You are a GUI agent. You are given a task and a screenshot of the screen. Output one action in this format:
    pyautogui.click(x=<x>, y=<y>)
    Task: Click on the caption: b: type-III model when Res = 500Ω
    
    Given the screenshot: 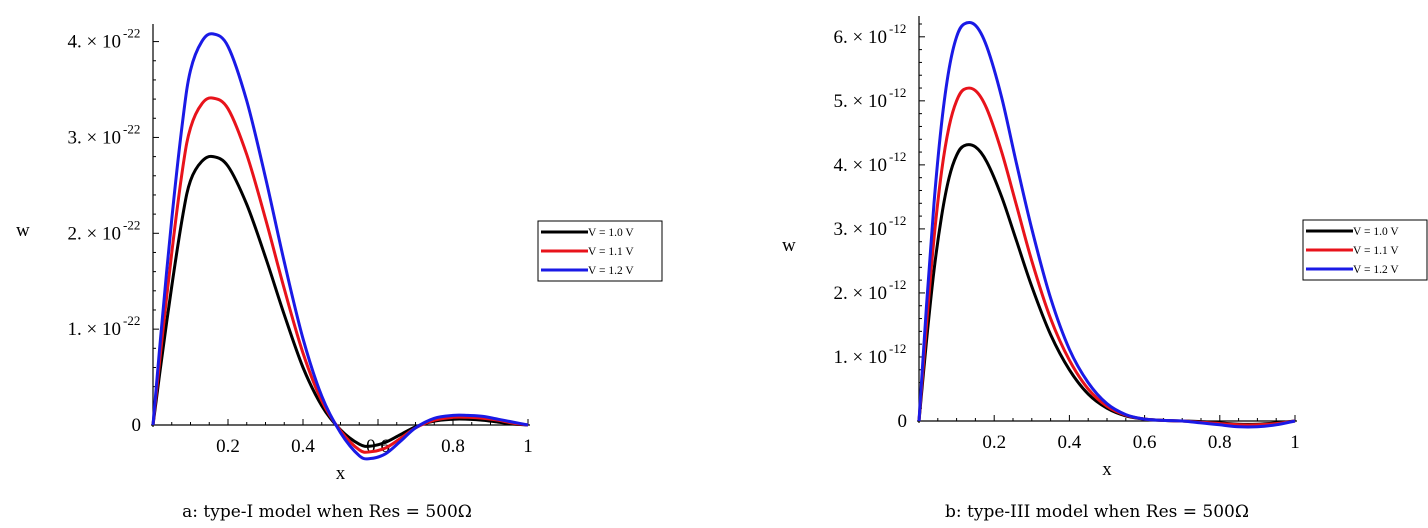 What is the action you would take?
    pyautogui.click(x=1097, y=512)
    